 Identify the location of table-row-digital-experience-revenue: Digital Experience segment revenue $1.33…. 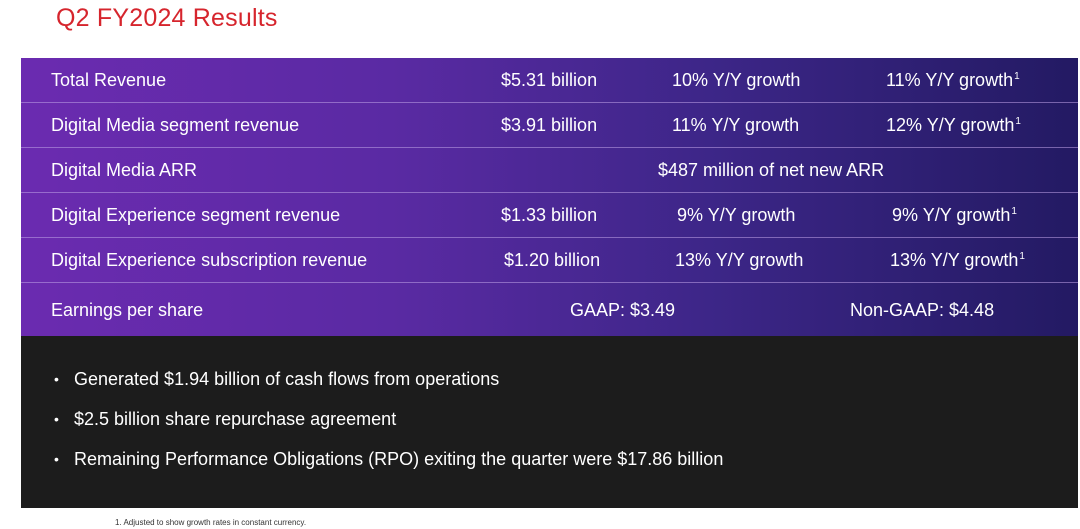
(549, 215).